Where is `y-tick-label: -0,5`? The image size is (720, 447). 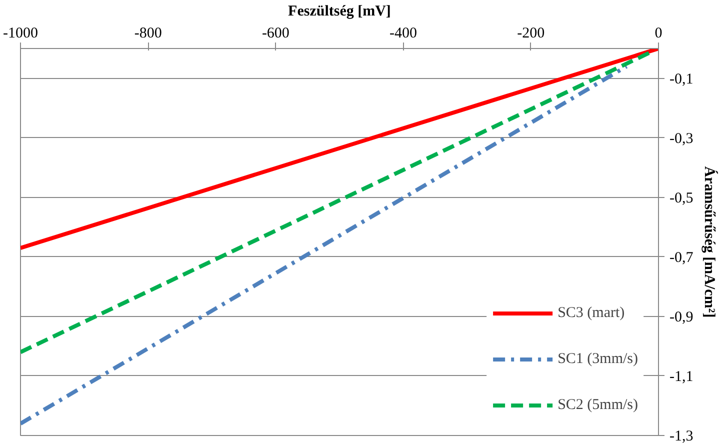
y-tick-label: -0,5 is located at coordinates (682, 198).